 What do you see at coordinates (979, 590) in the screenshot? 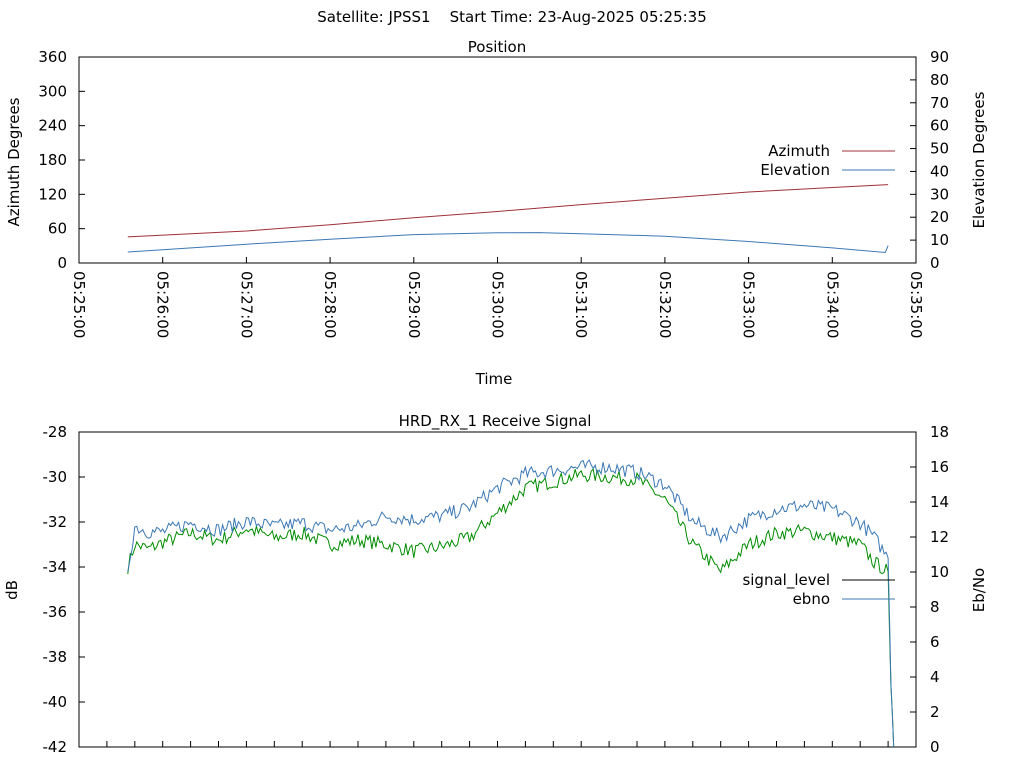
I see `signal-y2-axis-title: Eb/No` at bounding box center [979, 590].